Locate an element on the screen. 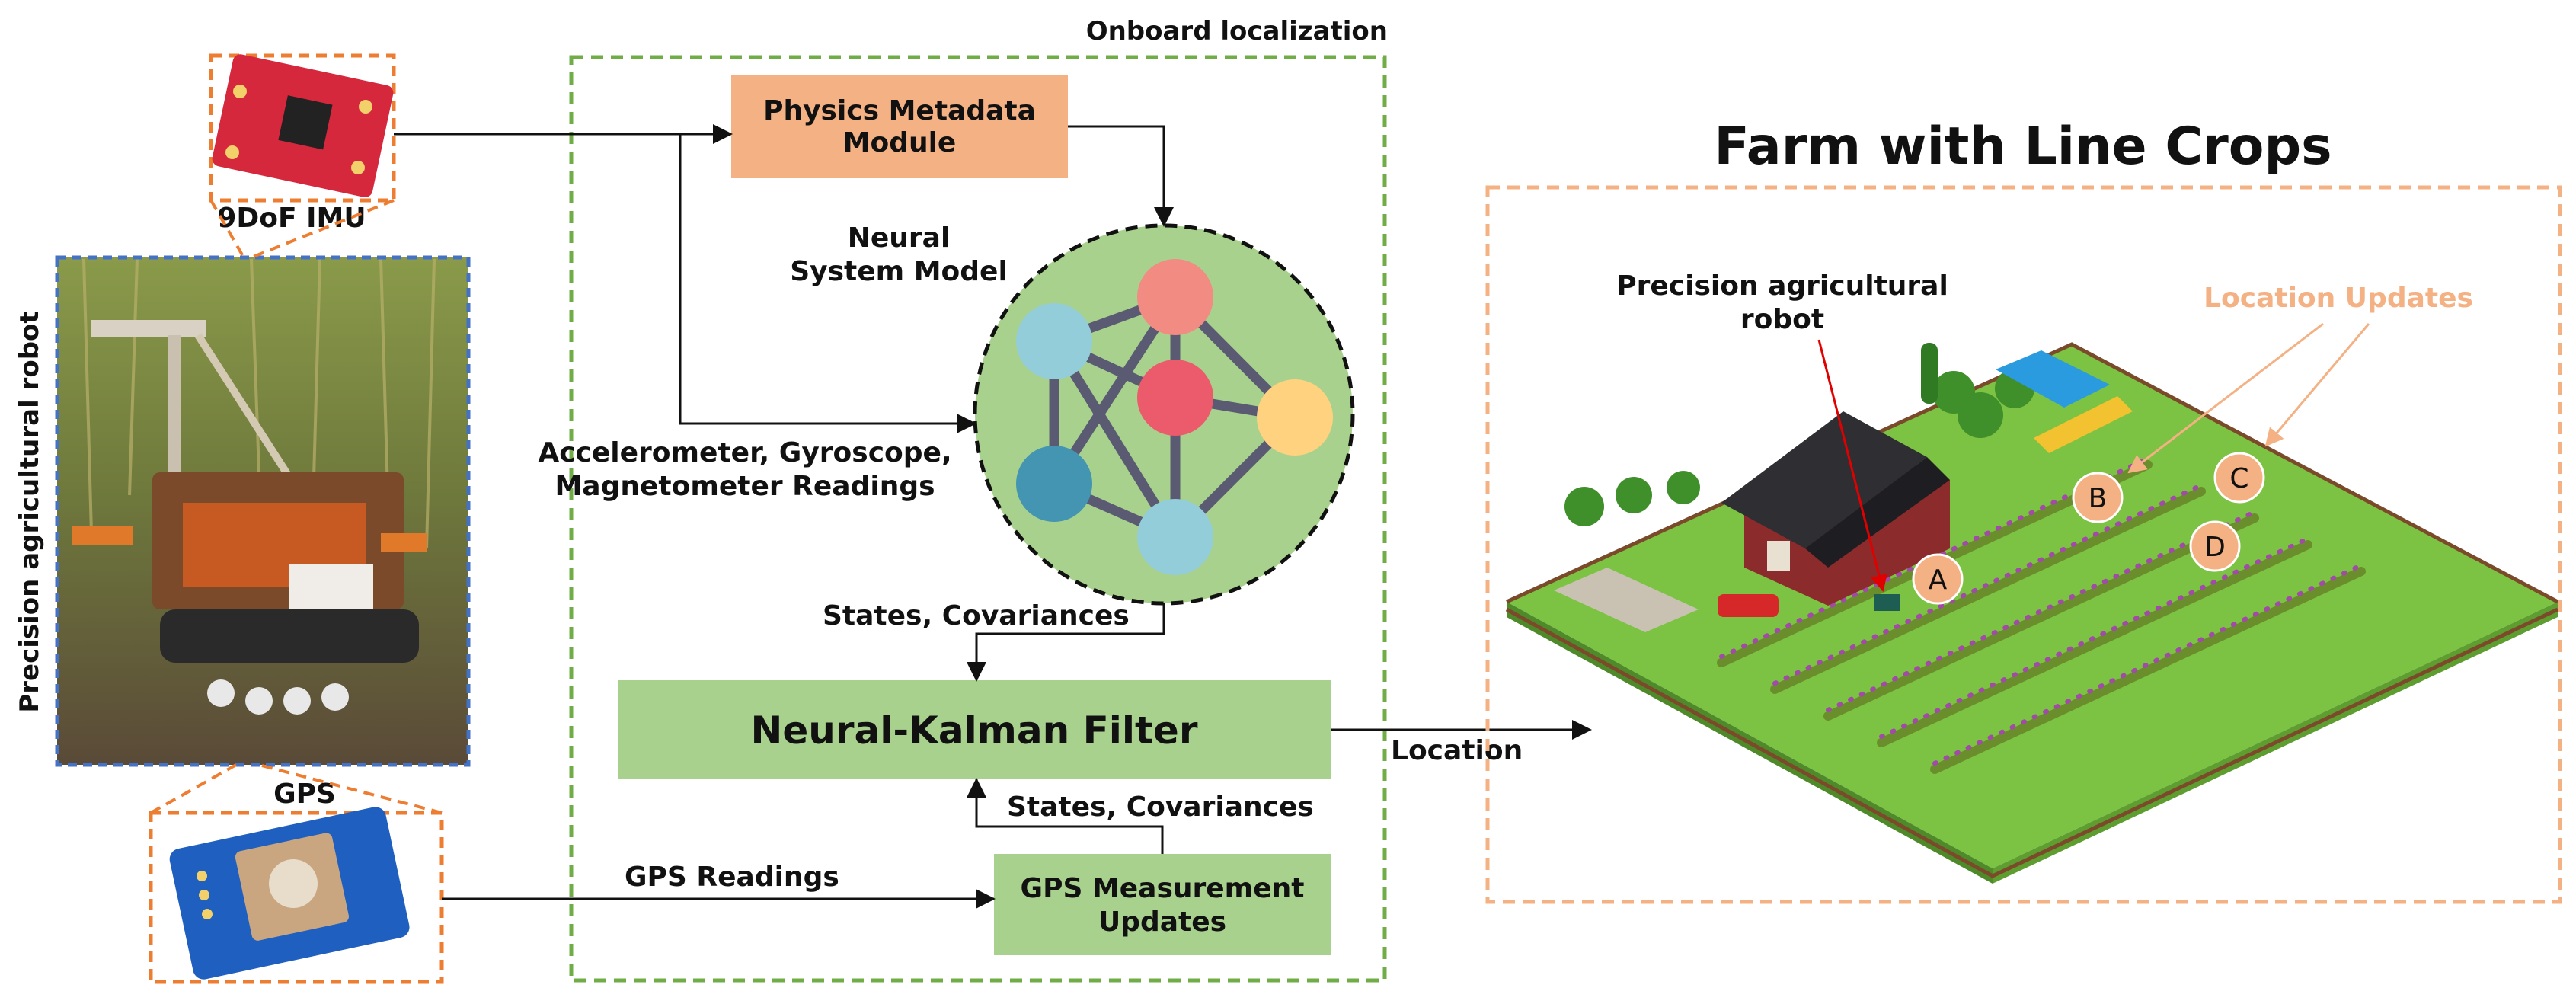 This screenshot has width=2576, height=988. marker-d-label: D is located at coordinates (2215, 547).